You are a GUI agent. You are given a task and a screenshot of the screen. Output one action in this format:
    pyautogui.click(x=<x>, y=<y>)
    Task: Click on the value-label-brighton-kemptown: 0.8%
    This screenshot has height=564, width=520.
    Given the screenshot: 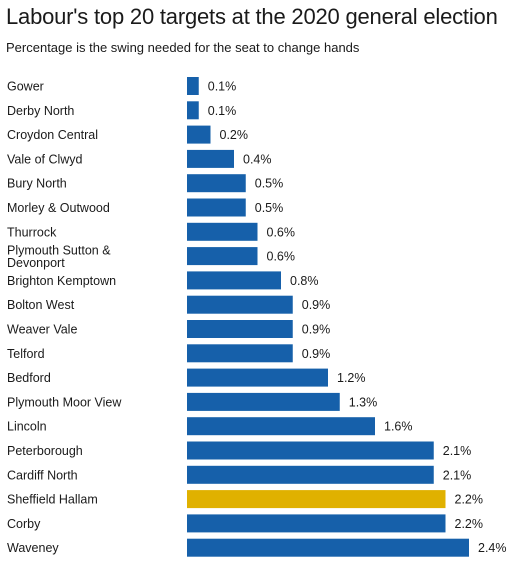 What is the action you would take?
    pyautogui.click(x=304, y=281)
    